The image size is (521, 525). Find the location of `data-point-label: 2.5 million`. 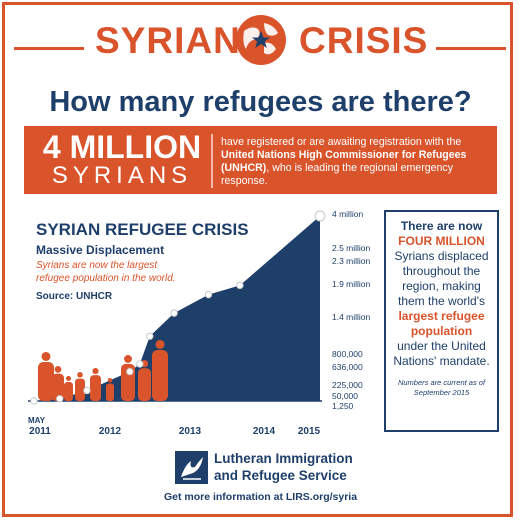

data-point-label: 2.5 million is located at coordinates (351, 248).